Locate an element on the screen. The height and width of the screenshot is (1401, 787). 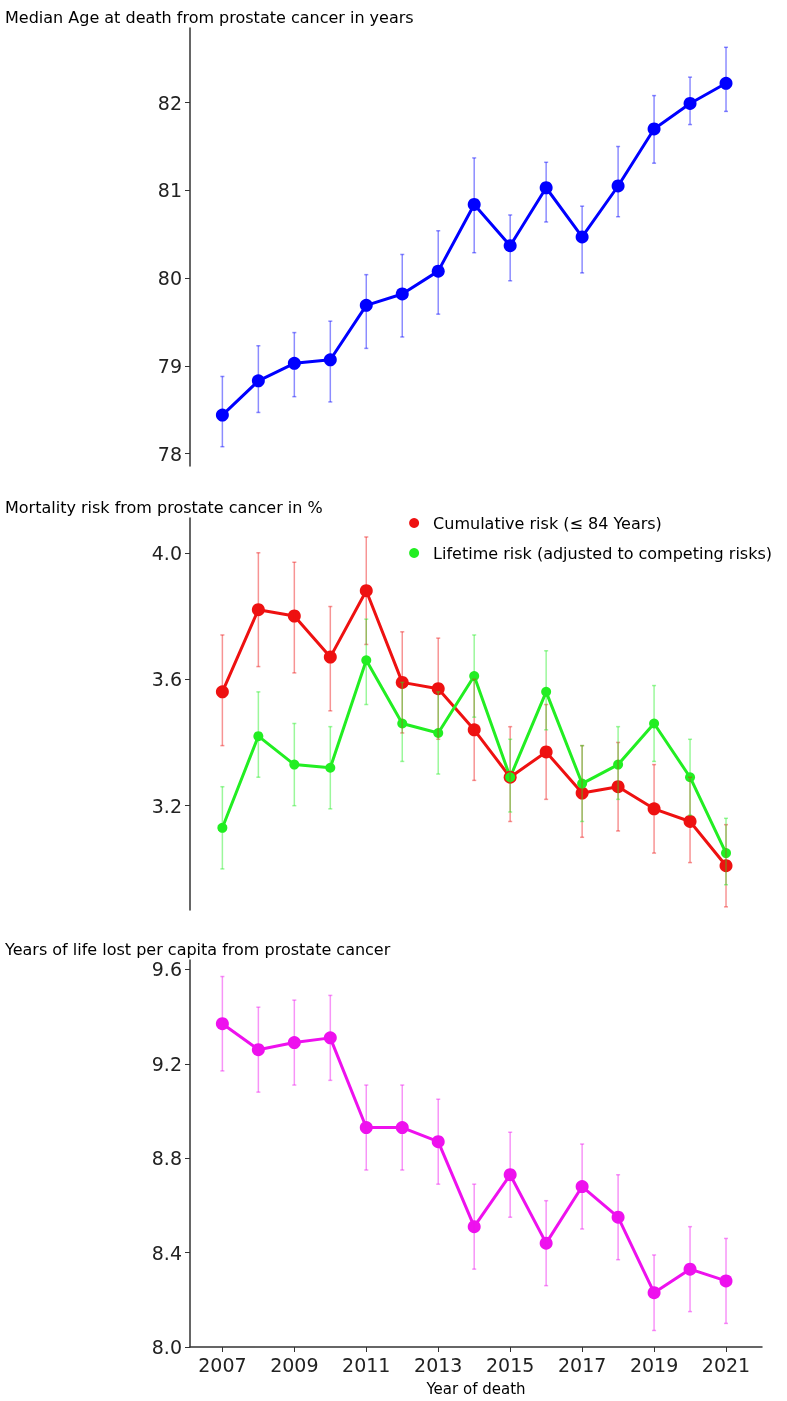
x-tick-label: 2015 is located at coordinates (510, 1364).